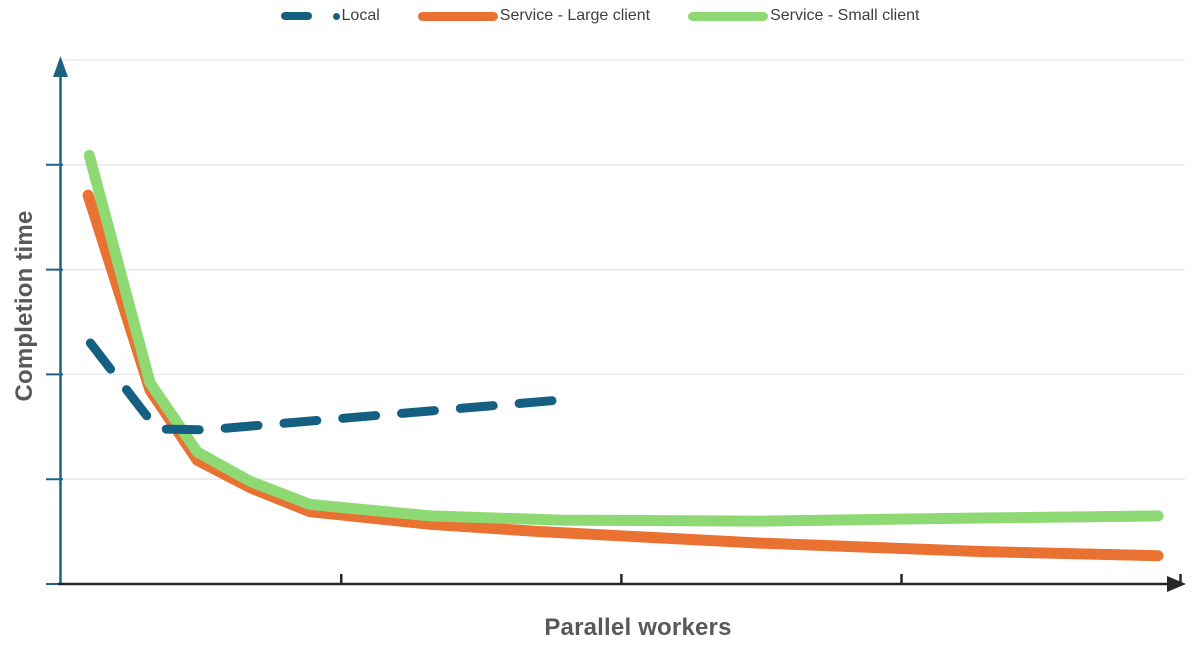 The width and height of the screenshot is (1200, 655). What do you see at coordinates (327, 386) in the screenshot?
I see `series-line-local` at bounding box center [327, 386].